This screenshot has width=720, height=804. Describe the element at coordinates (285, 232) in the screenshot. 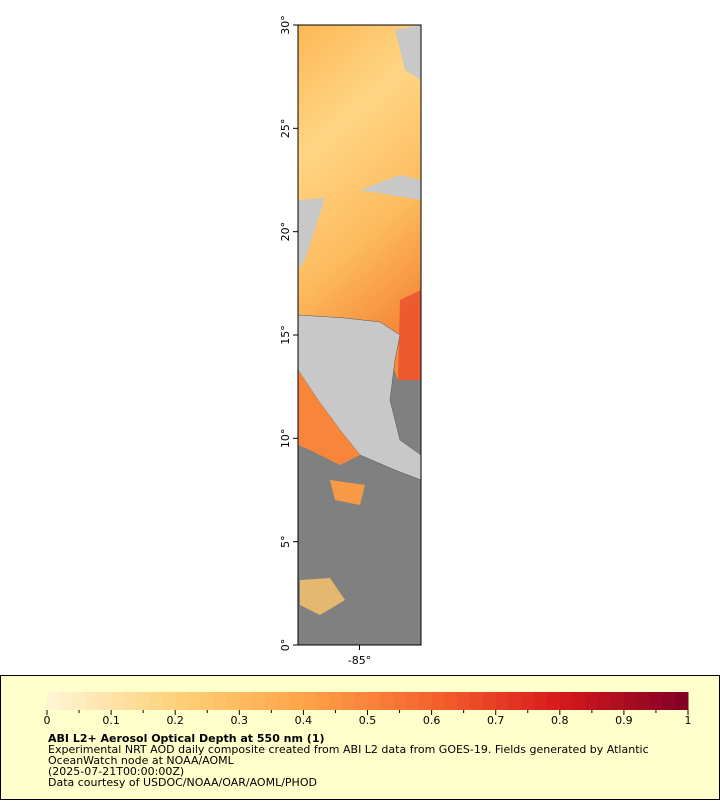

I see `y-tick-label: 20°` at that location.